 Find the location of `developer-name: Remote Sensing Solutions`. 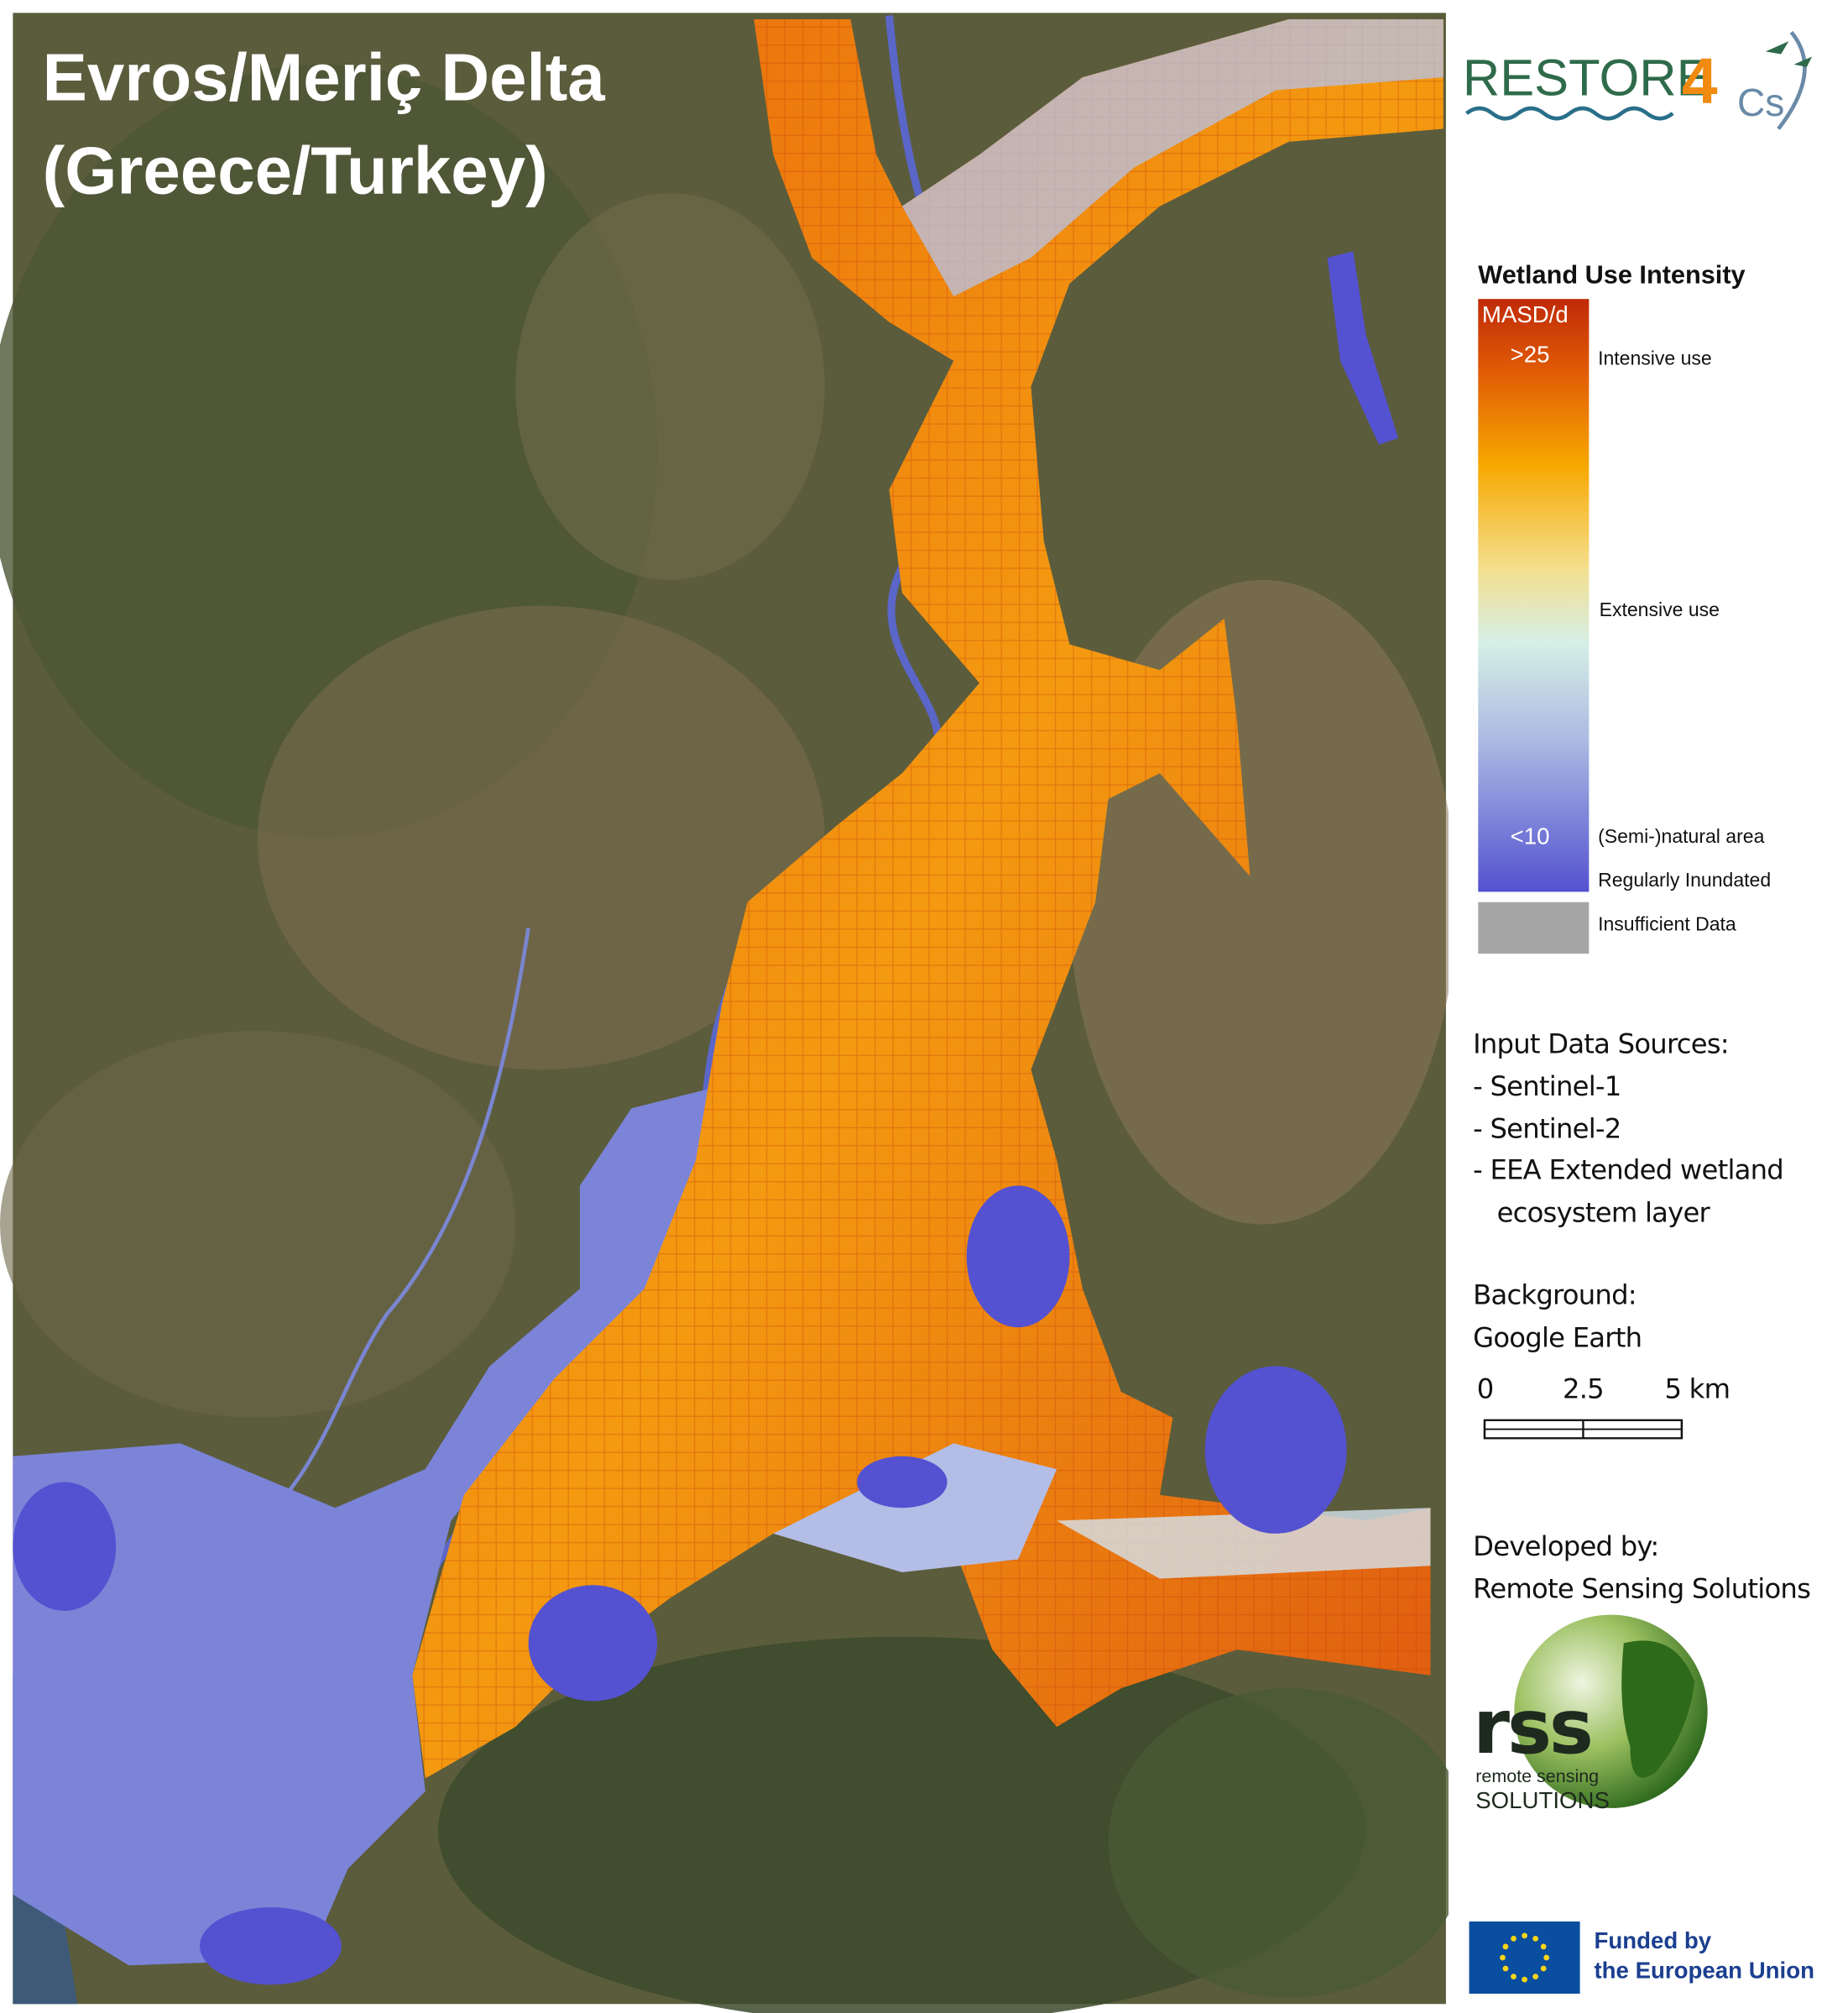

developer-name: Remote Sensing Solutions is located at coordinates (1641, 1589).